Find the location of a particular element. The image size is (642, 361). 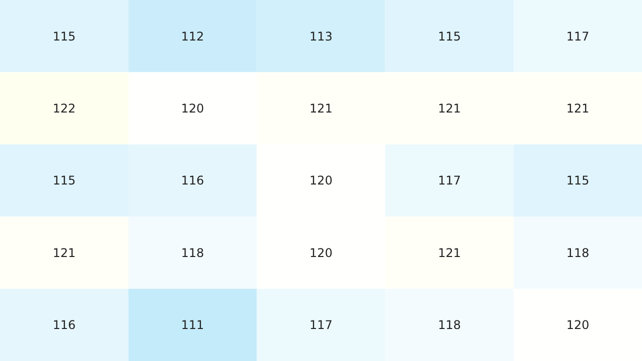

data-label: 111 is located at coordinates (192, 325).